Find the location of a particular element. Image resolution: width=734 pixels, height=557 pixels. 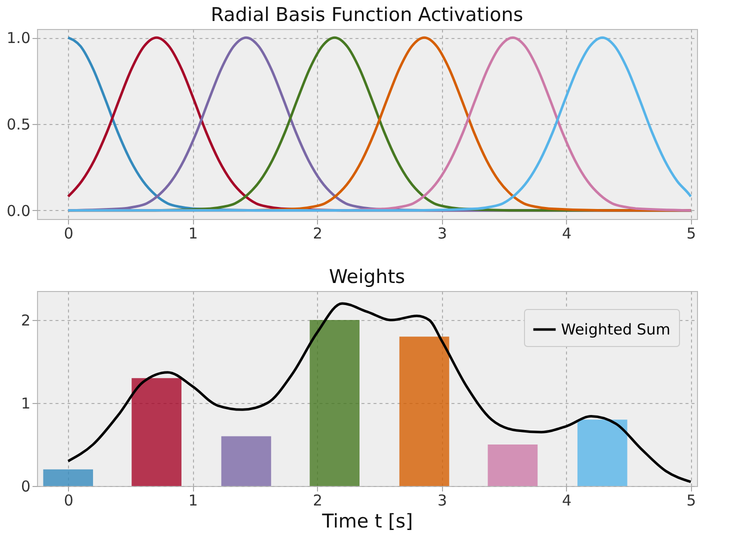

y-tick-label: 0.0 is located at coordinates (18, 211).